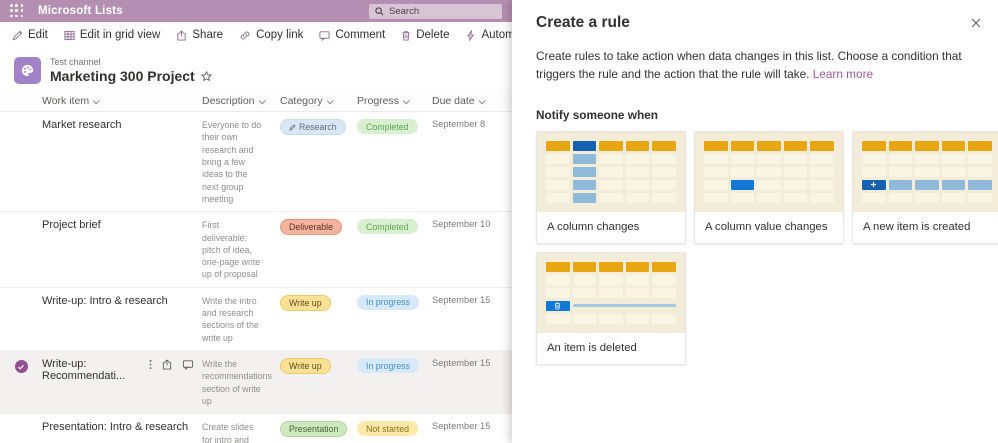 Image resolution: width=998 pixels, height=443 pixels. I want to click on progress-pill: Not started, so click(388, 429).